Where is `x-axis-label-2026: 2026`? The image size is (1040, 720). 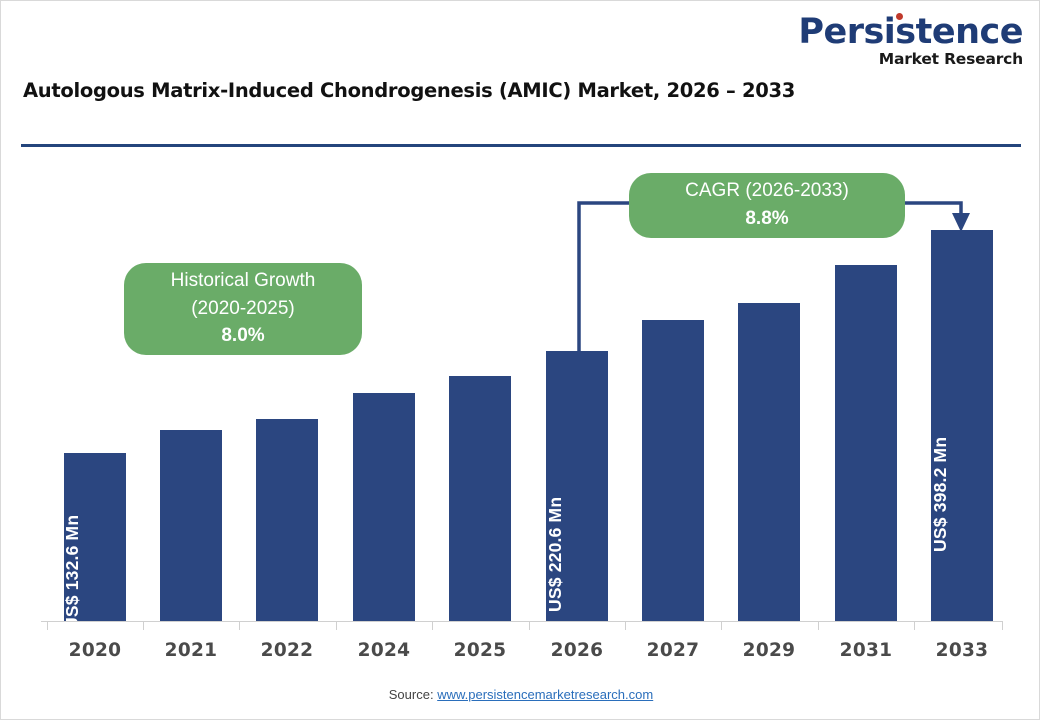
x-axis-label-2026: 2026 is located at coordinates (577, 650).